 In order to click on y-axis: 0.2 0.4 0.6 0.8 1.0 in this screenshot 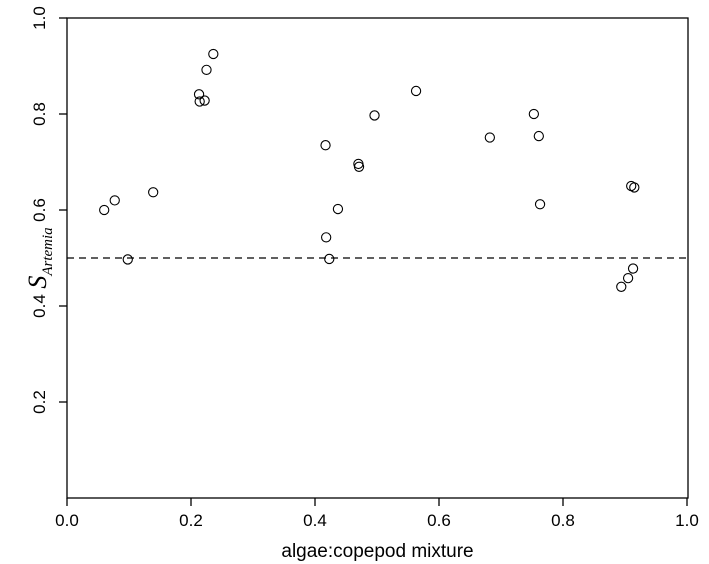, I will do `click(48, 210)`.